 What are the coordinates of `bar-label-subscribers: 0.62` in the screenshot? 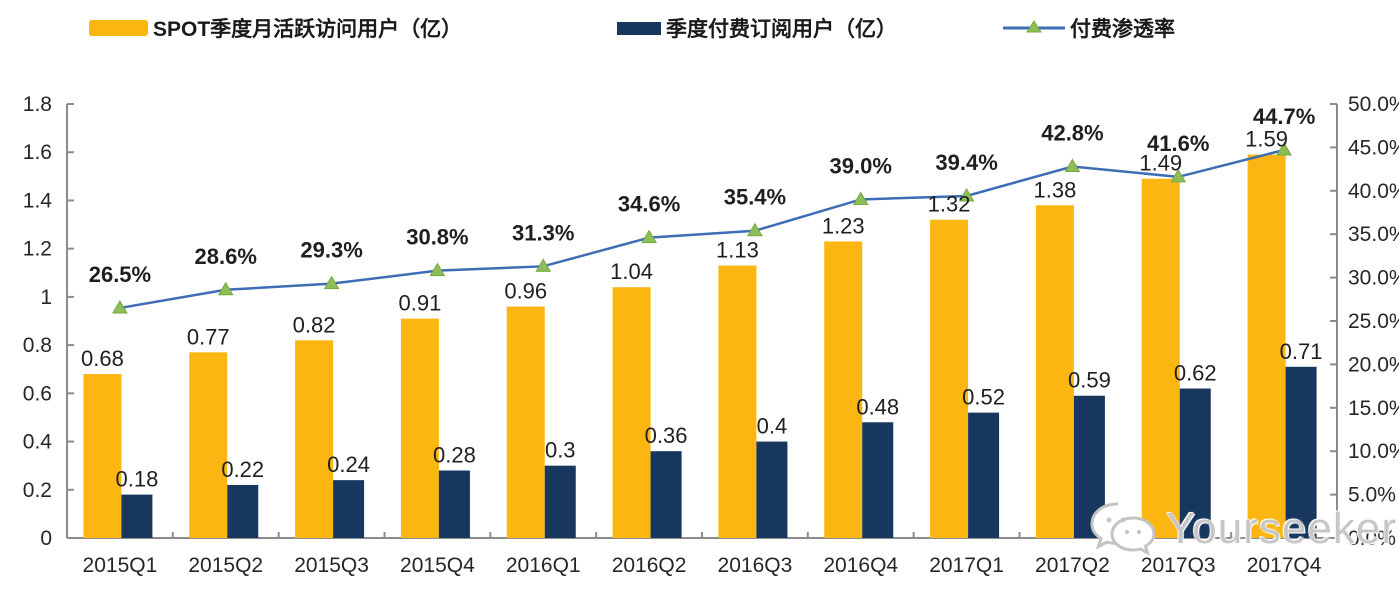 It's located at (1195, 373).